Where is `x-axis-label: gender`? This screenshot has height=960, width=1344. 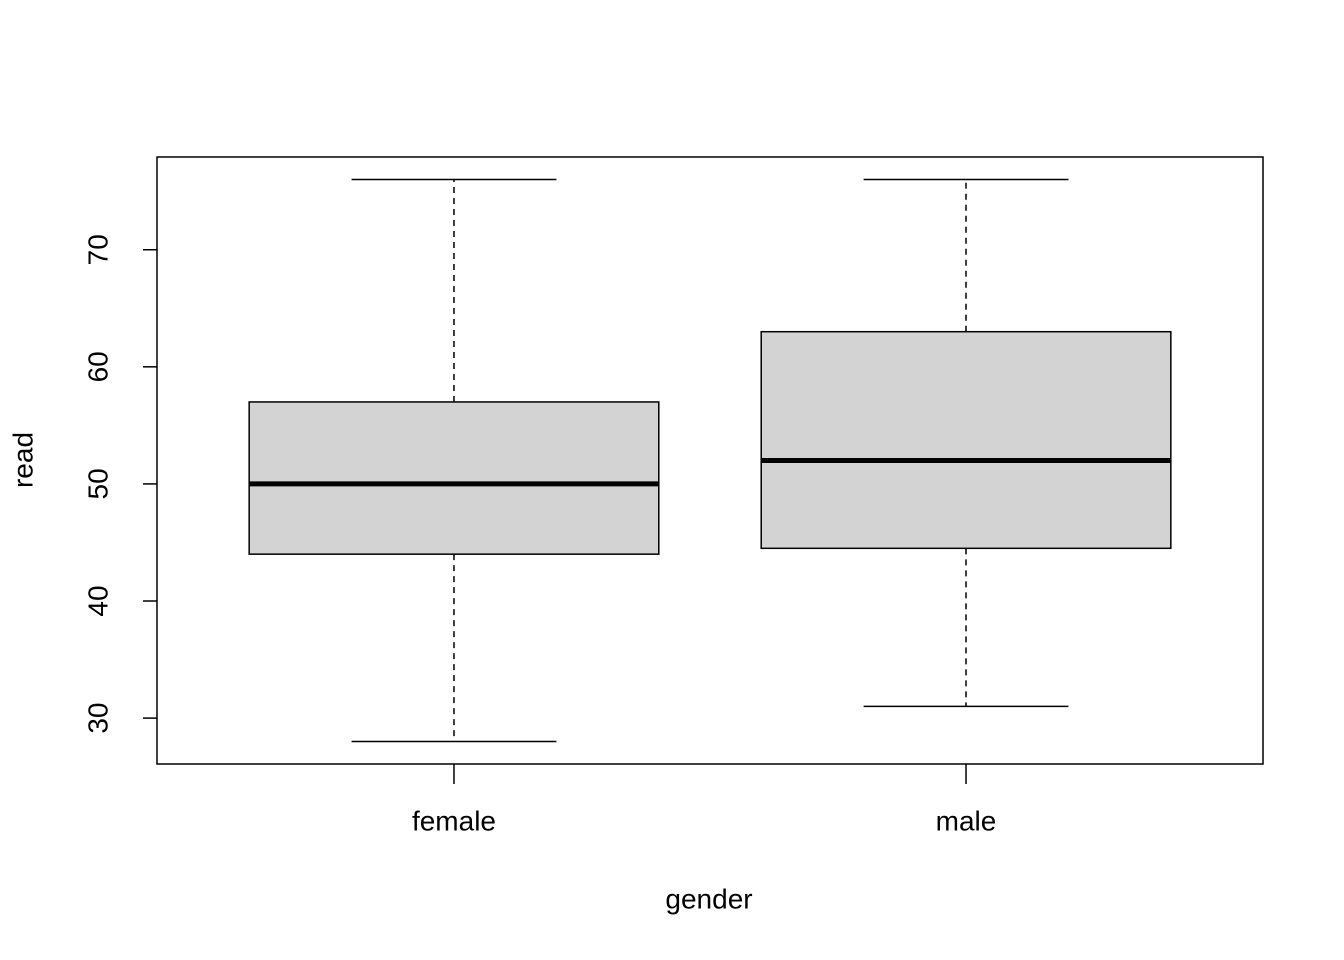
x-axis-label: gender is located at coordinates (708, 898).